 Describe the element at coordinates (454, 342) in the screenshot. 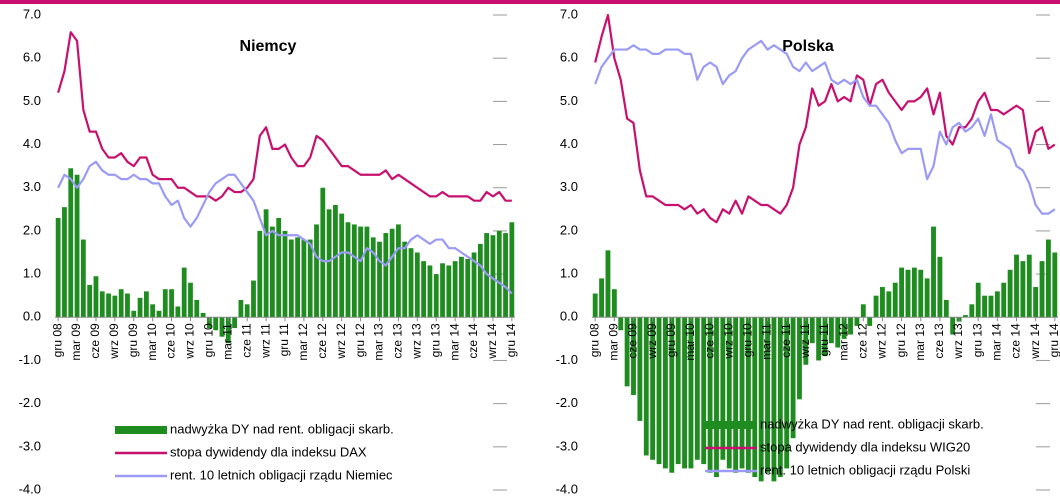

I see `x-tick-label: mar 14` at that location.